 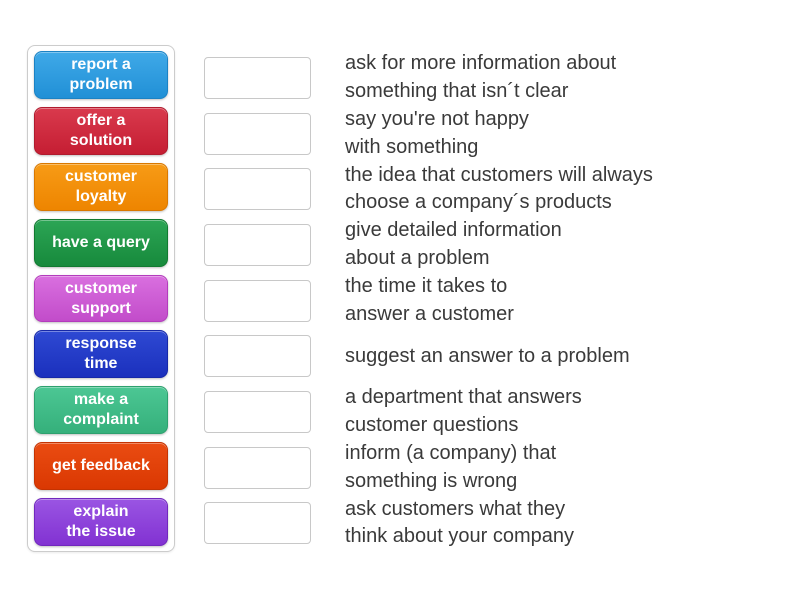 What do you see at coordinates (101, 420) in the screenshot?
I see `tile-label-line: complaint` at bounding box center [101, 420].